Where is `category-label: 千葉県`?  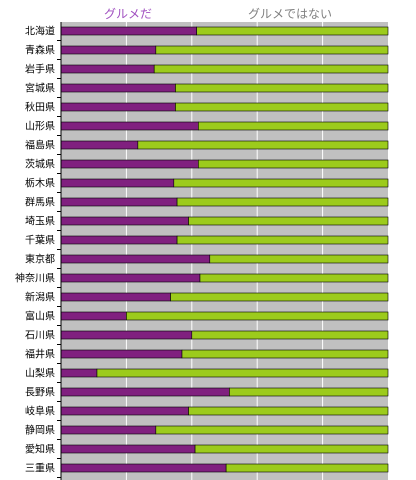
category-label: 千葉県 is located at coordinates (40, 240).